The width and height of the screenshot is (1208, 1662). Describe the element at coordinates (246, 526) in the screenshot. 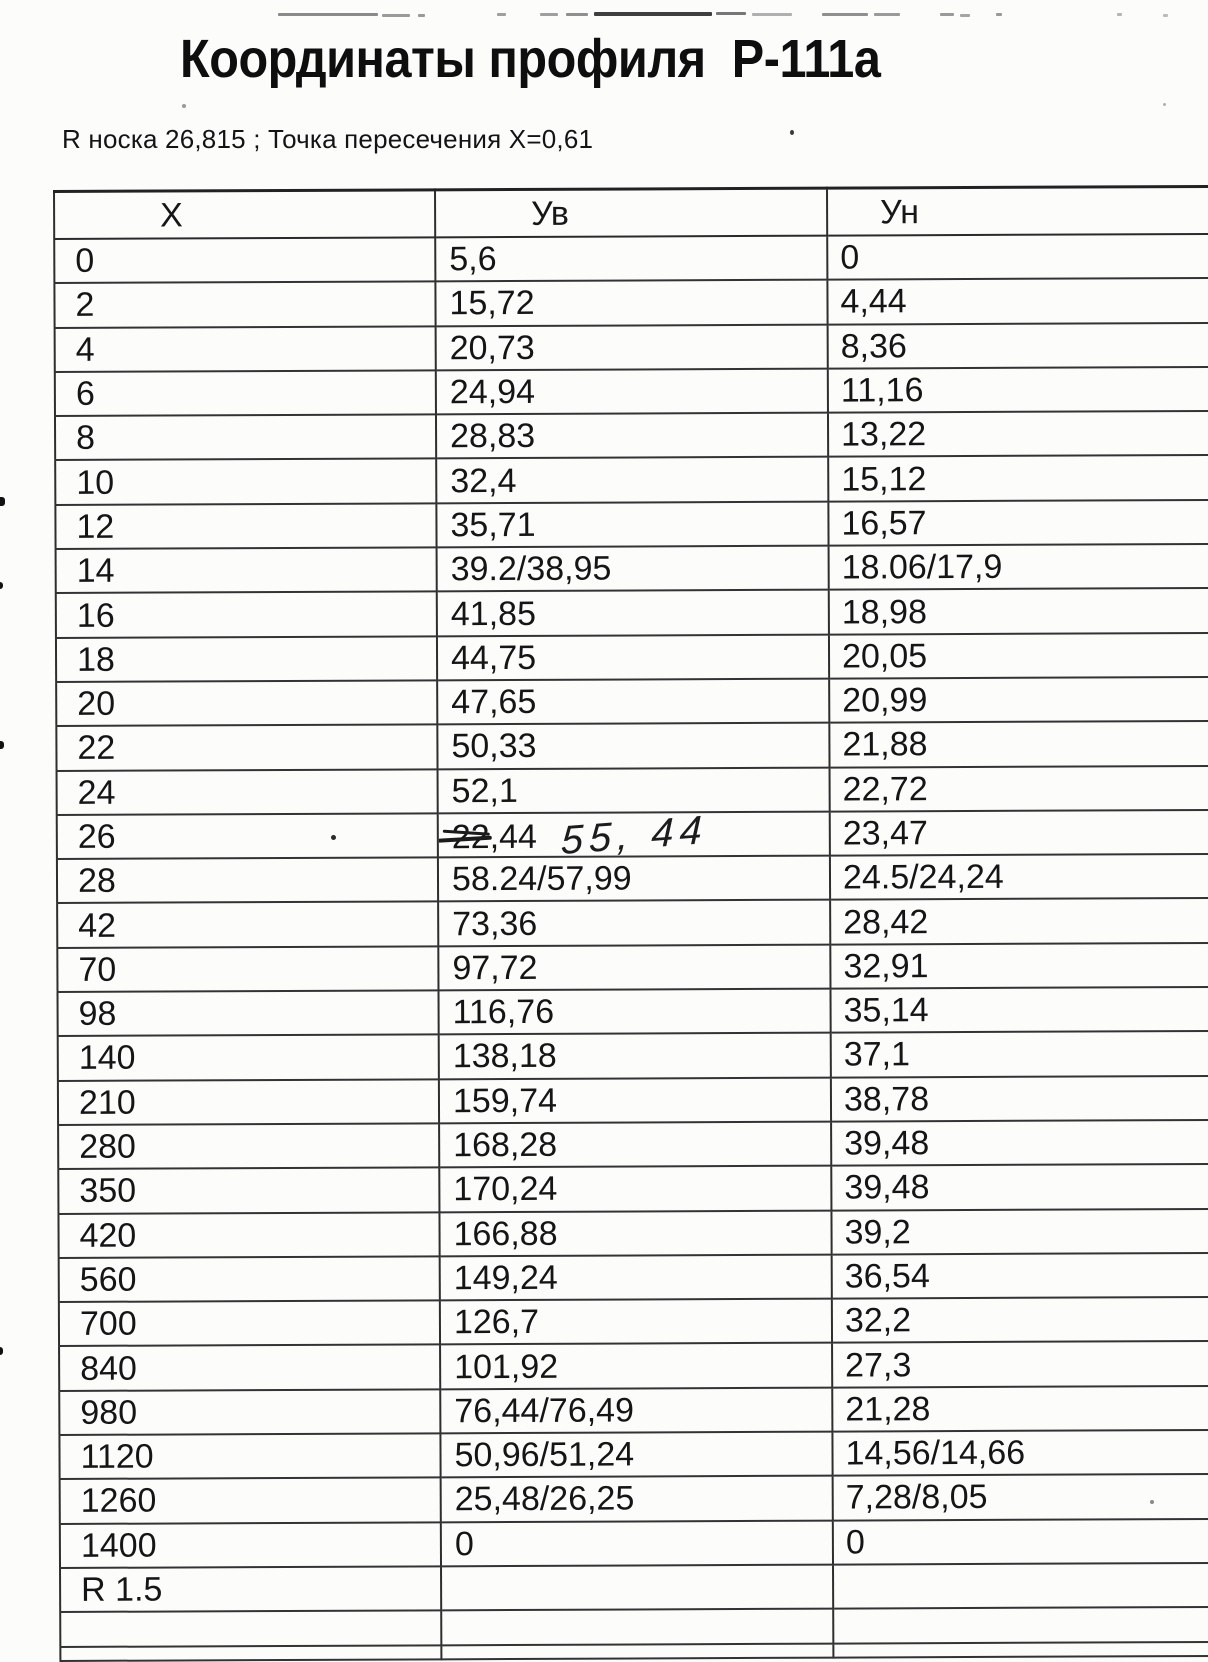

I see `cell-x: 12` at that location.